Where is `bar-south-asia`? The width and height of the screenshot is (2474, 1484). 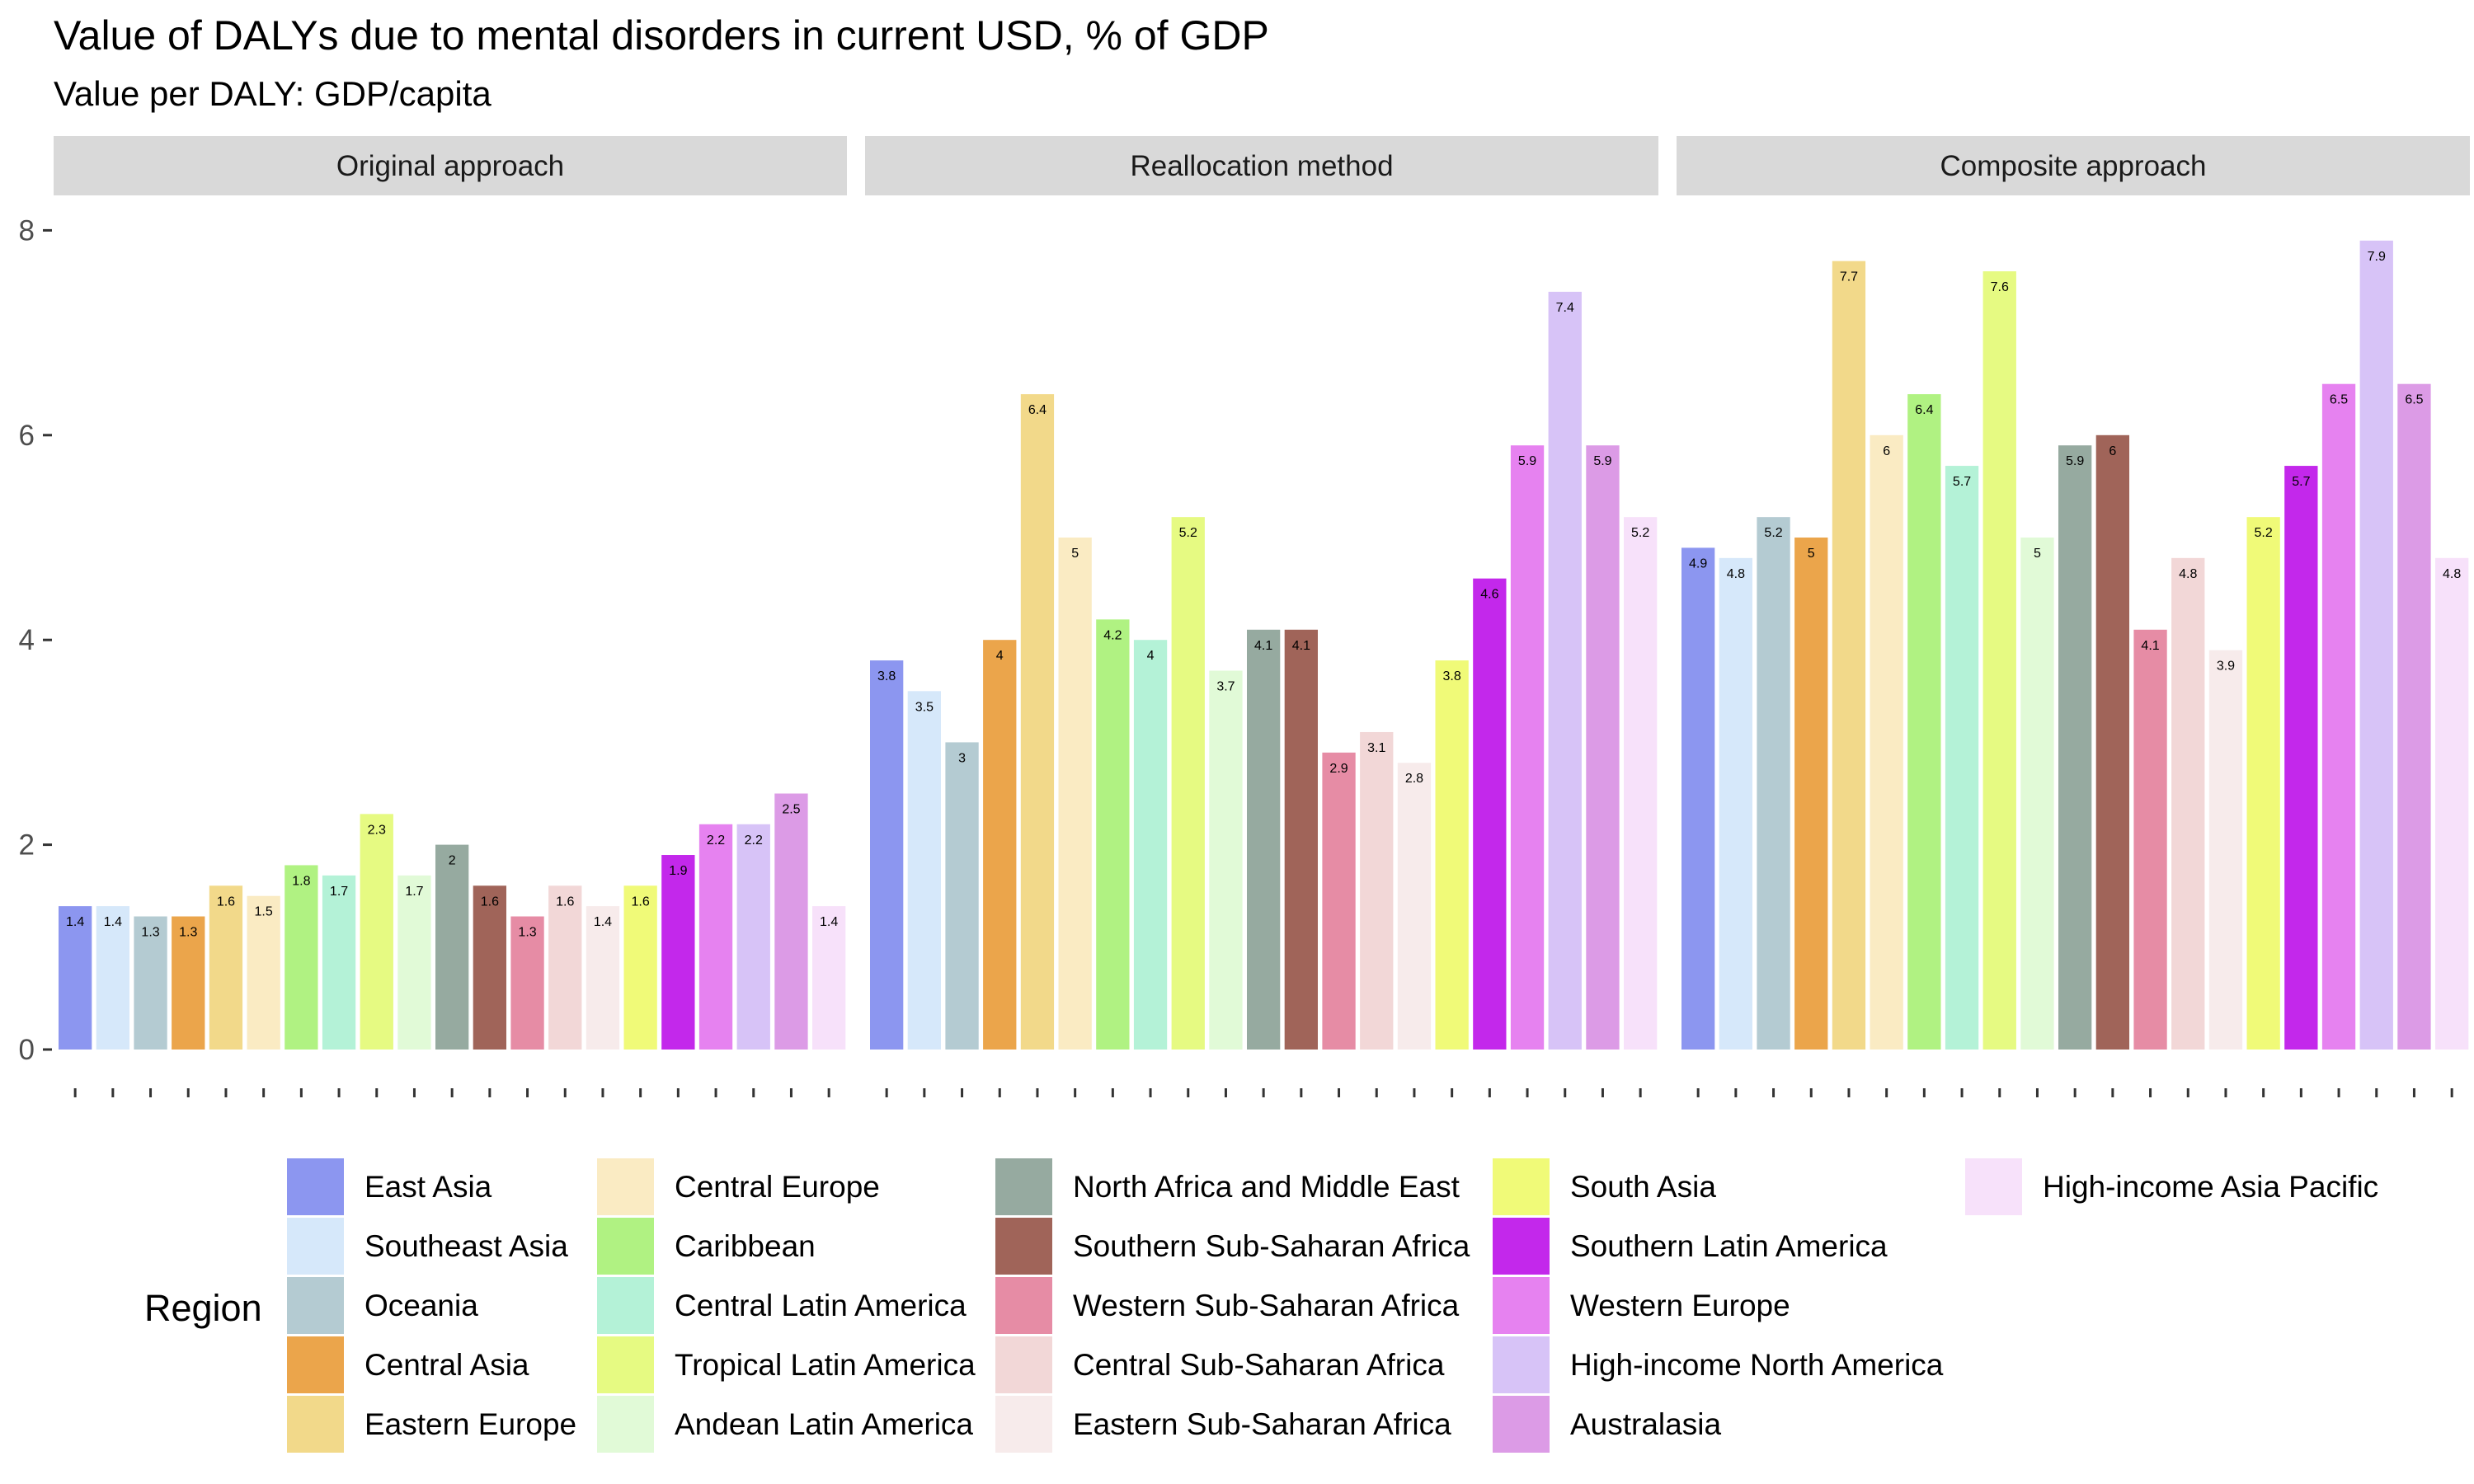
bar-south-asia is located at coordinates (640, 968).